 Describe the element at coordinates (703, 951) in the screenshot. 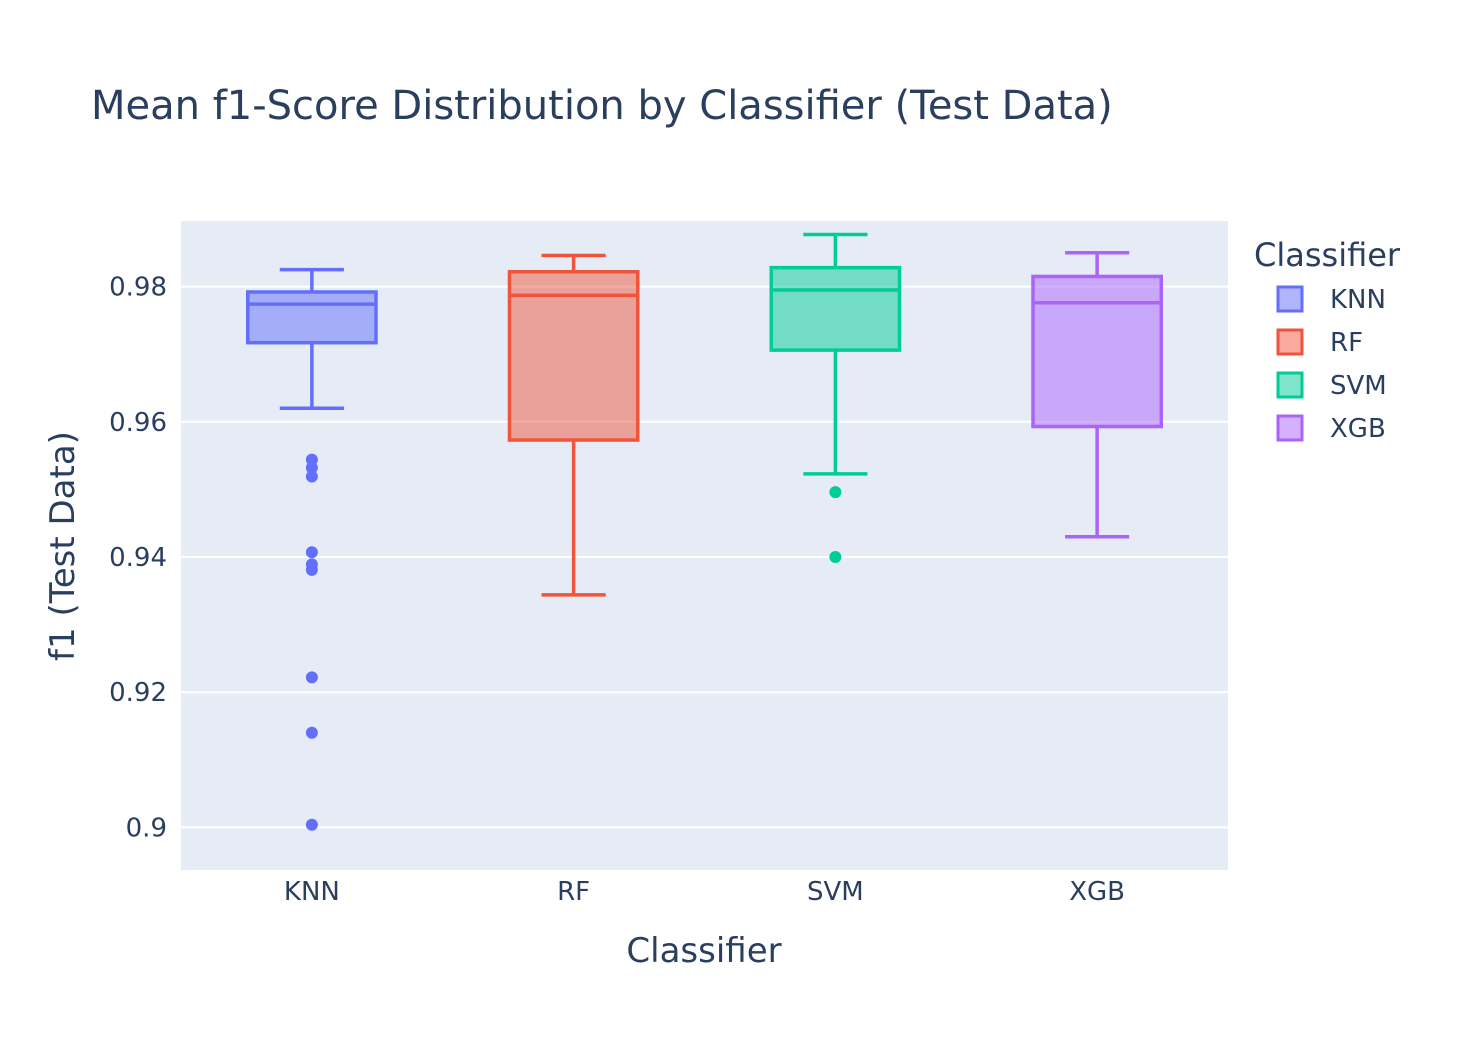

I see `x-axis-title: Classifier` at that location.